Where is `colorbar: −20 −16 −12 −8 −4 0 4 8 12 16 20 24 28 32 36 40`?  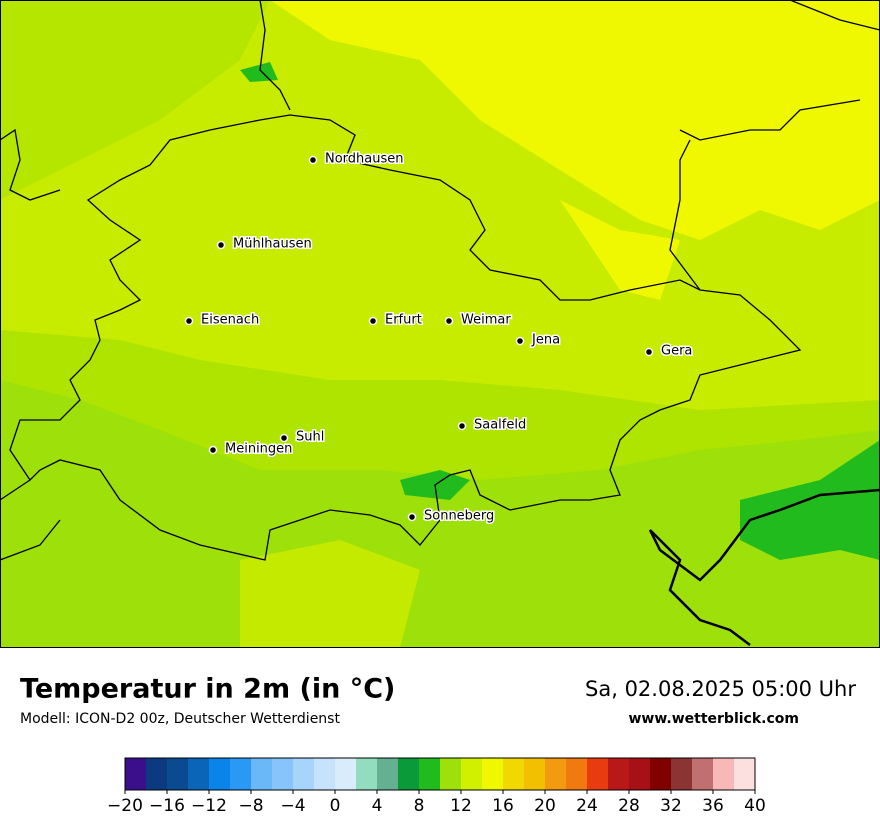
colorbar: −20 −16 −12 −8 −4 0 4 8 12 16 20 24 28 32 36 40 is located at coordinates (436, 786).